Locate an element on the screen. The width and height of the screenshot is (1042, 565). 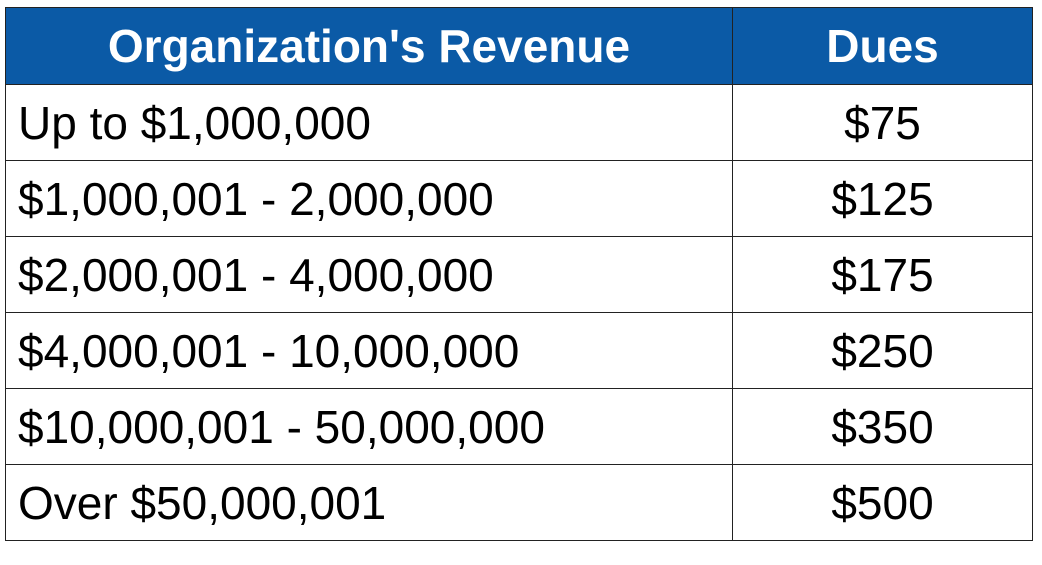
table-row: $2,000,001 - 4,000,000 $175 is located at coordinates (519, 274).